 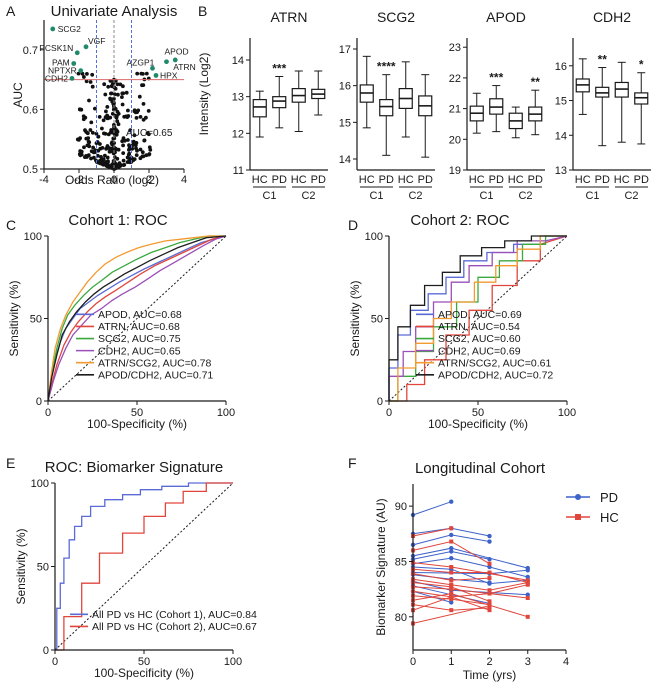 What do you see at coordinates (490, 675) in the screenshot?
I see `panel-f-x-label: Time (yrs)` at bounding box center [490, 675].